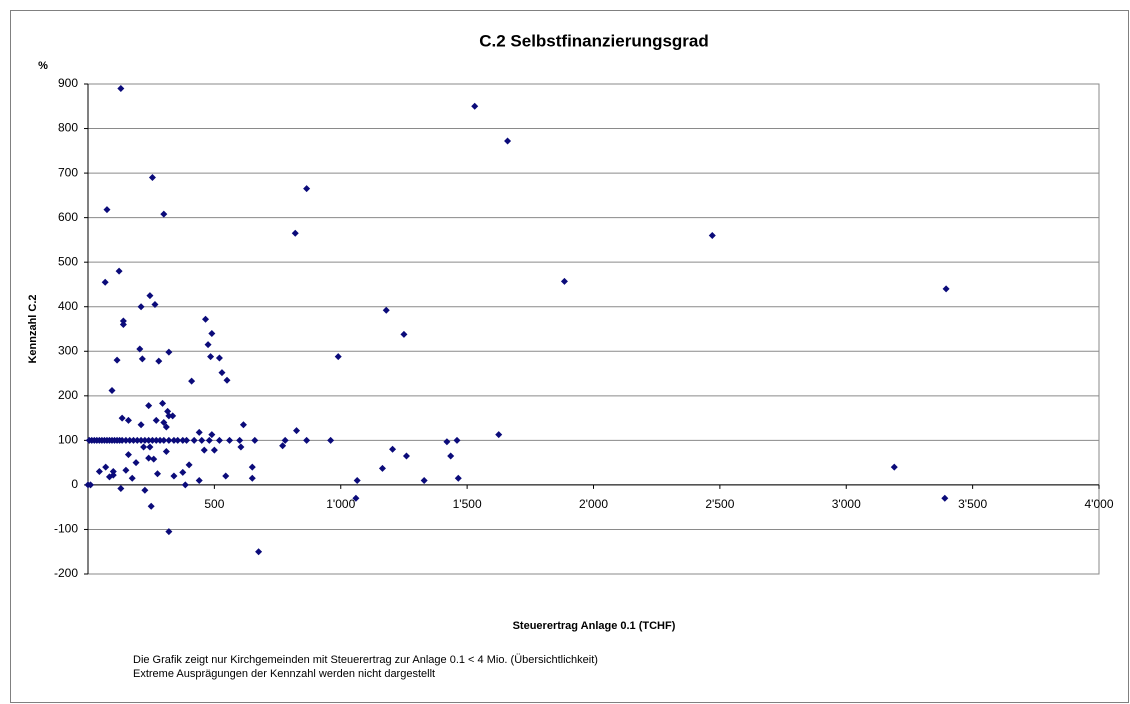 This screenshot has width=1130, height=704. What do you see at coordinates (33, 328) in the screenshot?
I see `y-axis-title: Kennzahl C.2` at bounding box center [33, 328].